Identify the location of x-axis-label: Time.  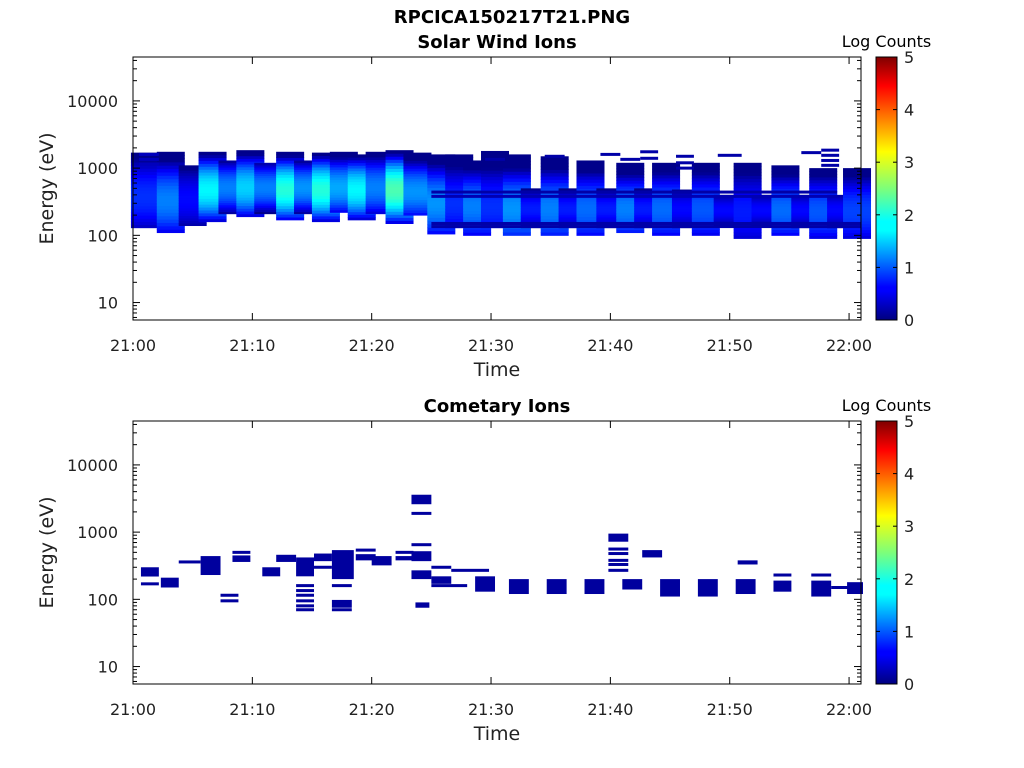
(497, 734).